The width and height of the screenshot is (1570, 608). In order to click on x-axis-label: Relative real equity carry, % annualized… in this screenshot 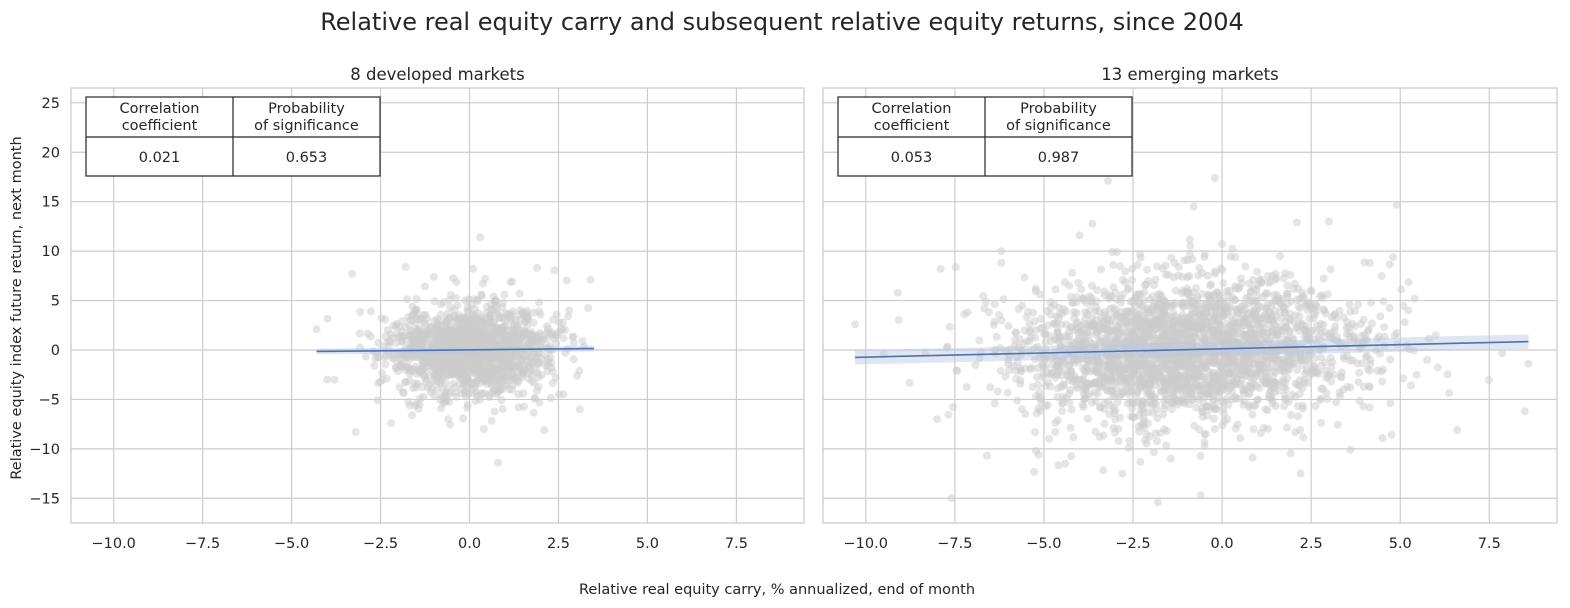, I will do `click(777, 590)`.